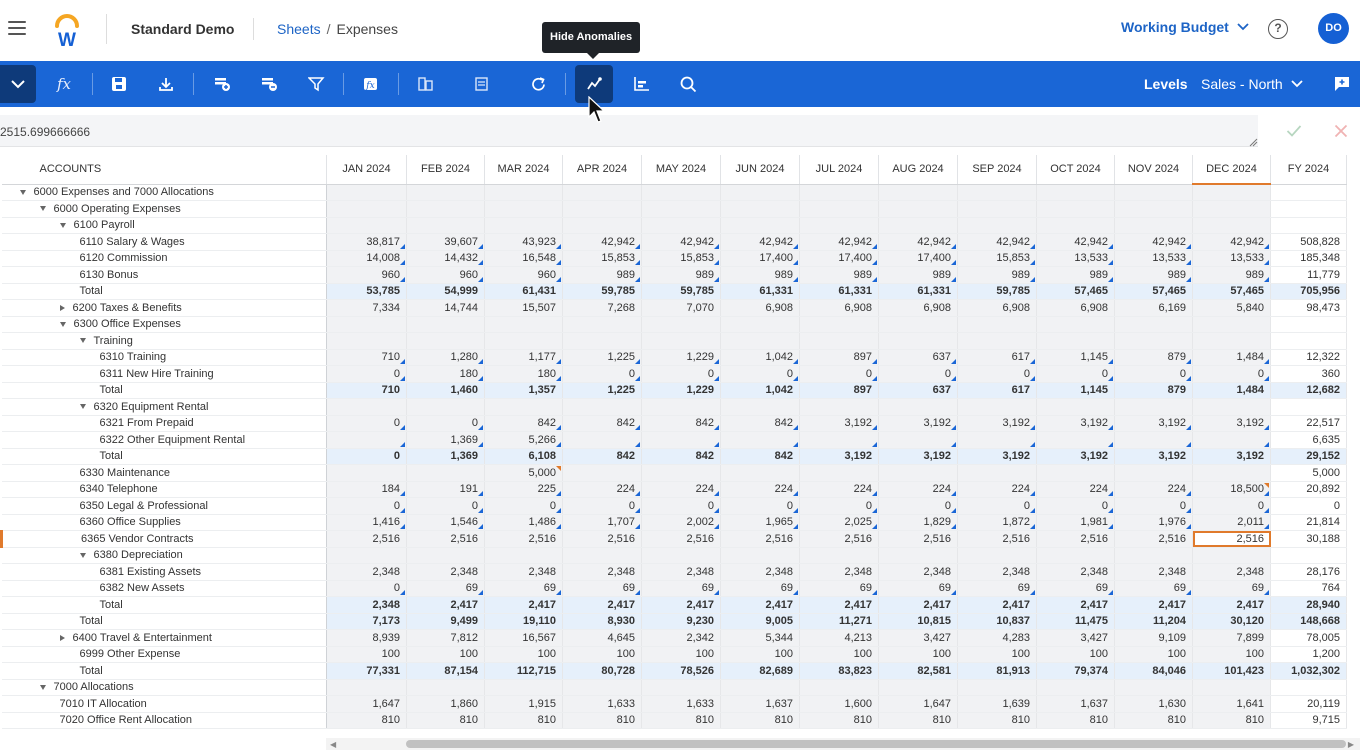 The height and width of the screenshot is (756, 1360). Describe the element at coordinates (997, 671) in the screenshot. I see `value-cell: 81,913` at that location.